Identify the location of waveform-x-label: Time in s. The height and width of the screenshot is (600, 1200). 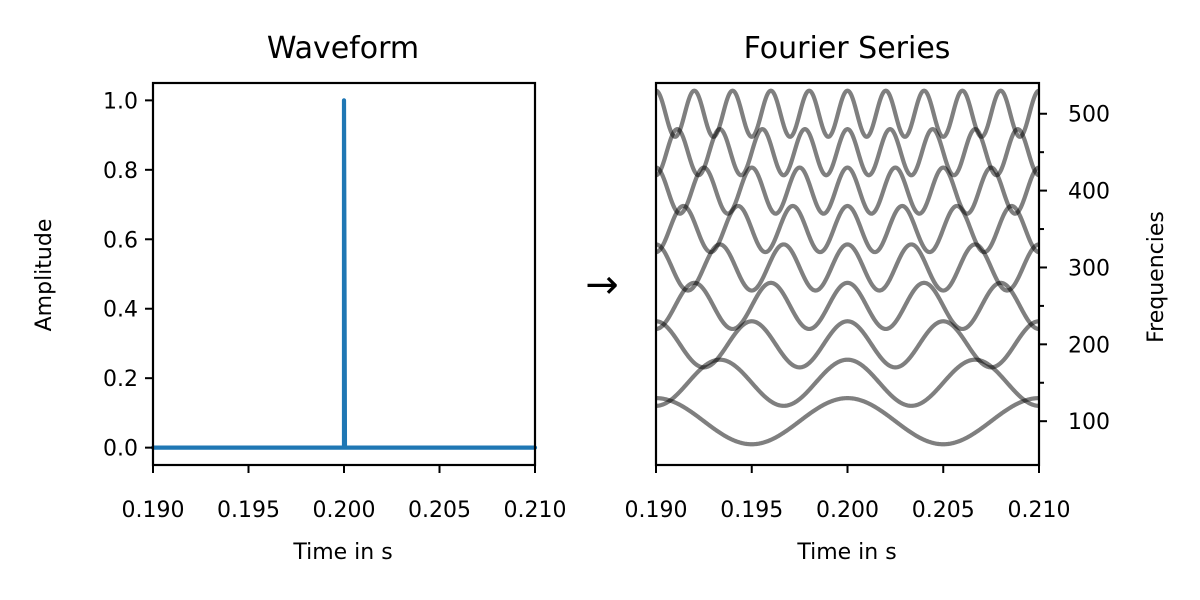
(342, 552).